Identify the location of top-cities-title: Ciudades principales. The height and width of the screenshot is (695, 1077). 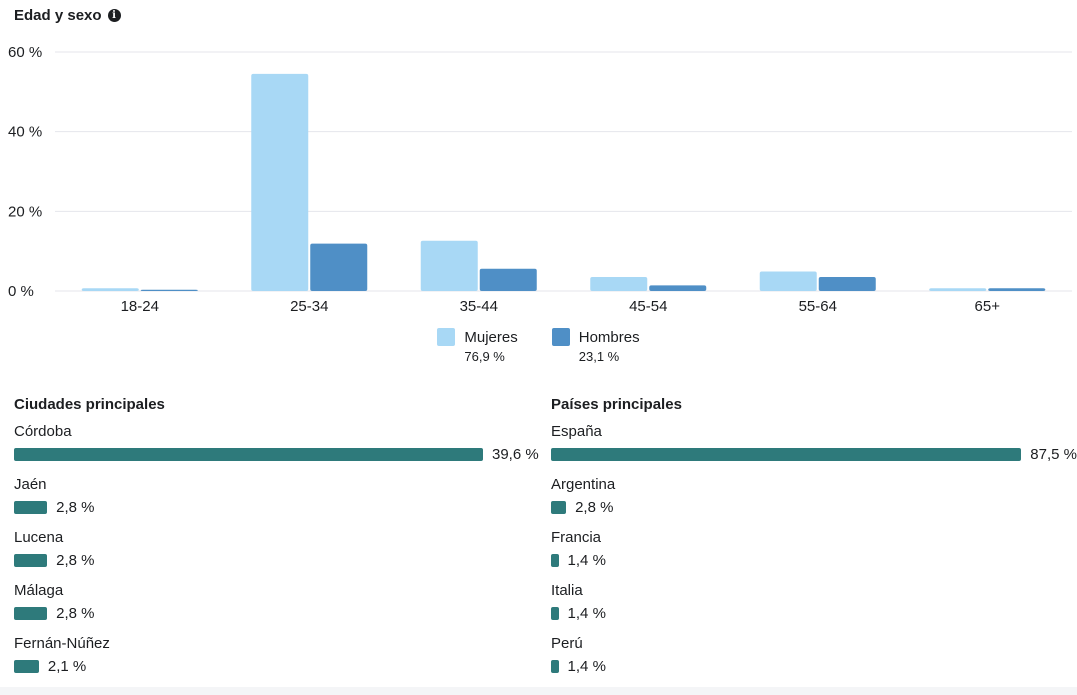
(89, 404).